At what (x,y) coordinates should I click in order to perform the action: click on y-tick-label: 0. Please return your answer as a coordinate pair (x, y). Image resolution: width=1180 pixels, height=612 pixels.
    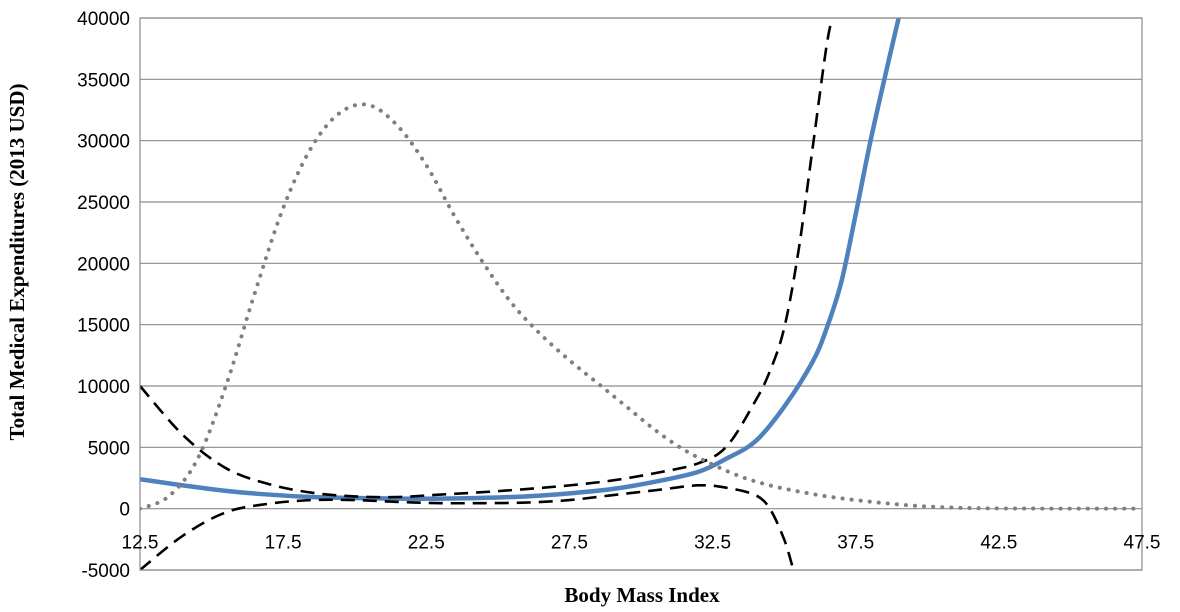
    Looking at the image, I should click on (124, 510).